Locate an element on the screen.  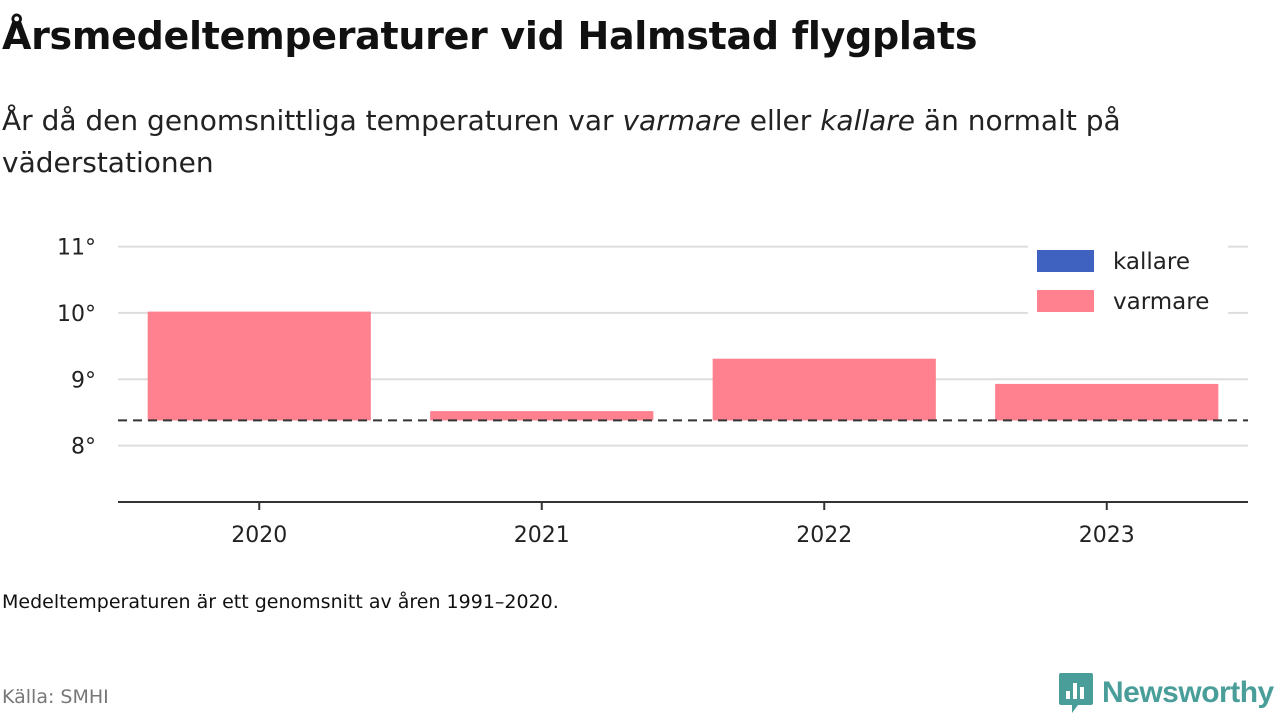
subtitle-cold-word: kallare is located at coordinates (868, 120).